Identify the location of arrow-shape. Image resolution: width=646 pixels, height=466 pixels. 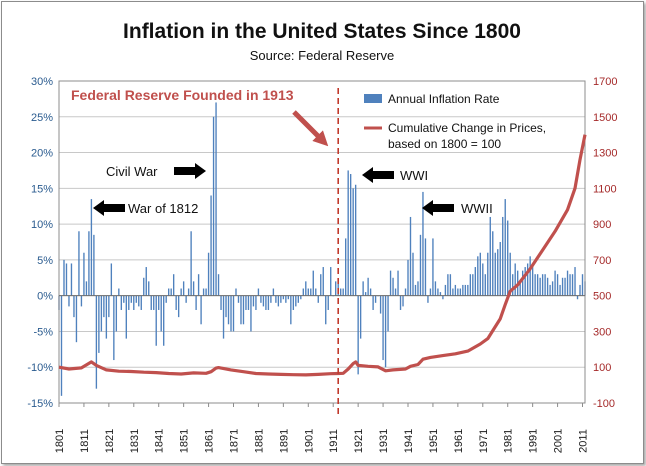
(378, 175).